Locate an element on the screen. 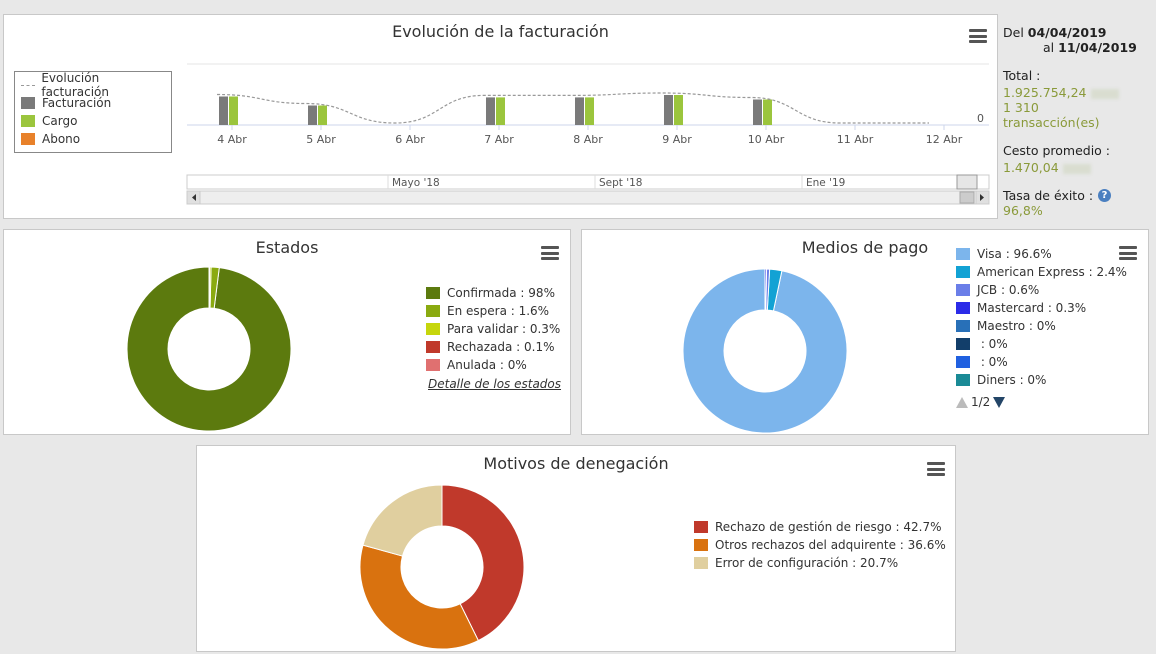  legend-item: Confirmada : 98% is located at coordinates (493, 293).